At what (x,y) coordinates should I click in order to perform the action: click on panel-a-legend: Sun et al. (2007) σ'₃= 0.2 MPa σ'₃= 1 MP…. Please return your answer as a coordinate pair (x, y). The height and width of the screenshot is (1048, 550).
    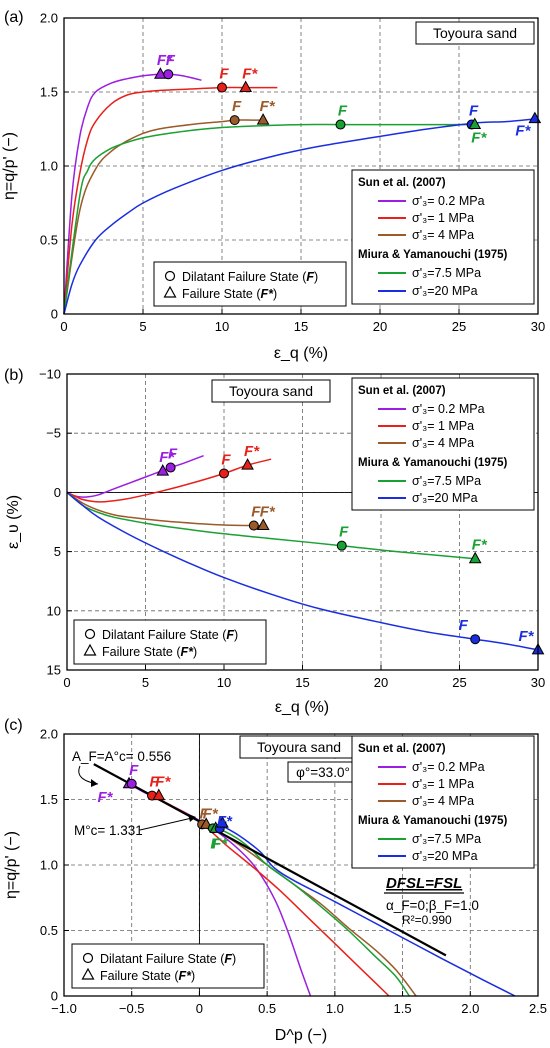
    Looking at the image, I should click on (443, 237).